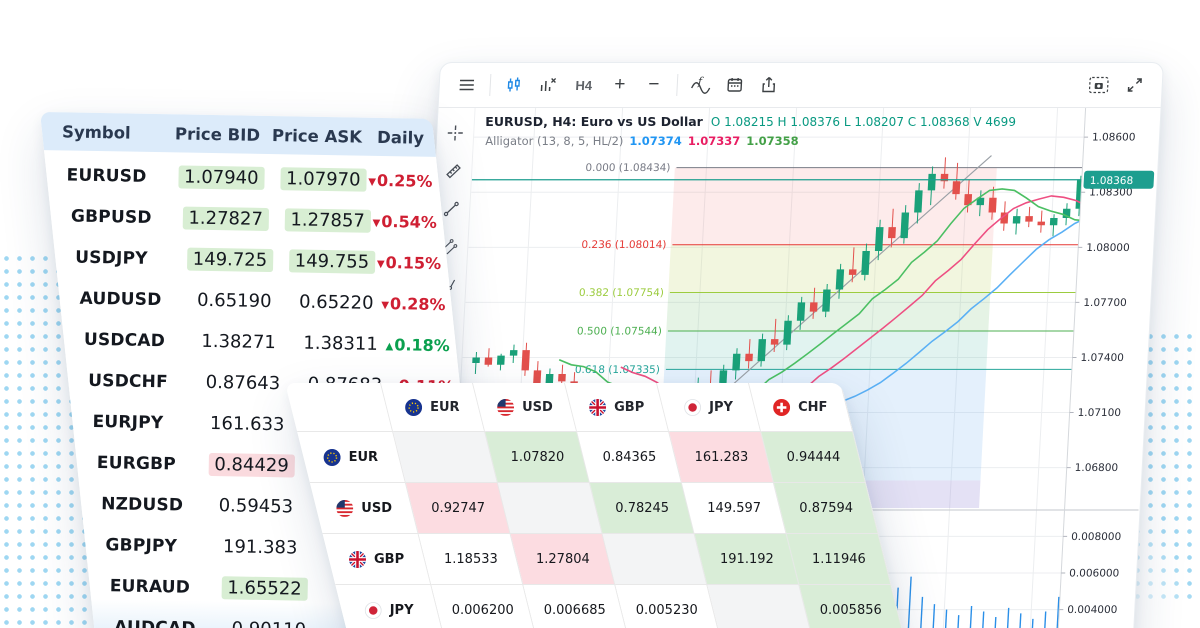 This screenshot has height=628, width=1200. I want to click on daily-change: ▼0.54%, so click(405, 221).